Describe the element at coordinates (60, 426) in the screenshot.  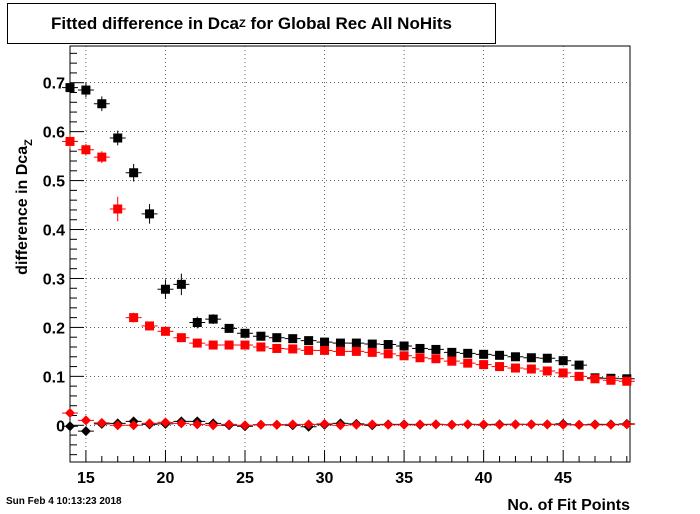
I see `y-tick-label: 0` at that location.